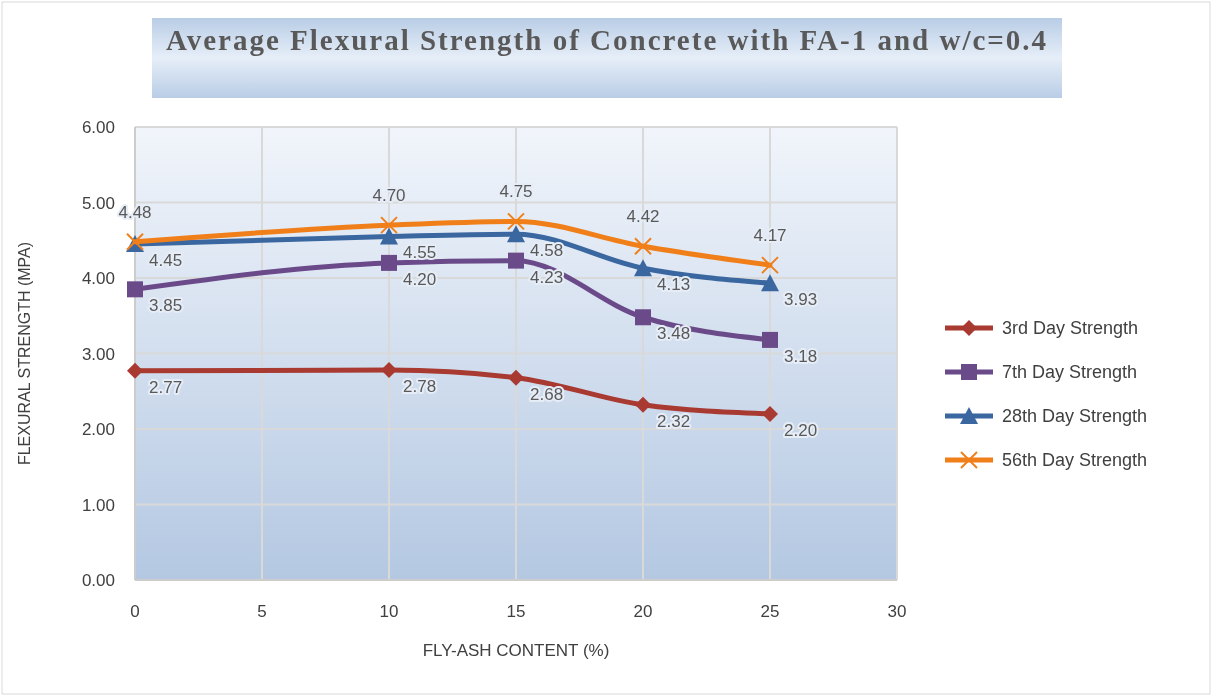 This screenshot has width=1212, height=698. Describe the element at coordinates (98, 429) in the screenshot. I see `y-tick-label: 2.00` at that location.